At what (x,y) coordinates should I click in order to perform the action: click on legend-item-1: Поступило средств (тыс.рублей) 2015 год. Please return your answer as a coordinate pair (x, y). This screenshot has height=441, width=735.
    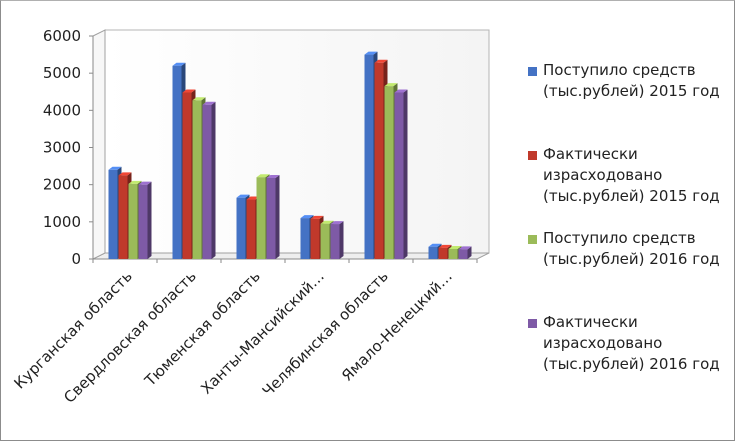
    Looking at the image, I should click on (630, 81).